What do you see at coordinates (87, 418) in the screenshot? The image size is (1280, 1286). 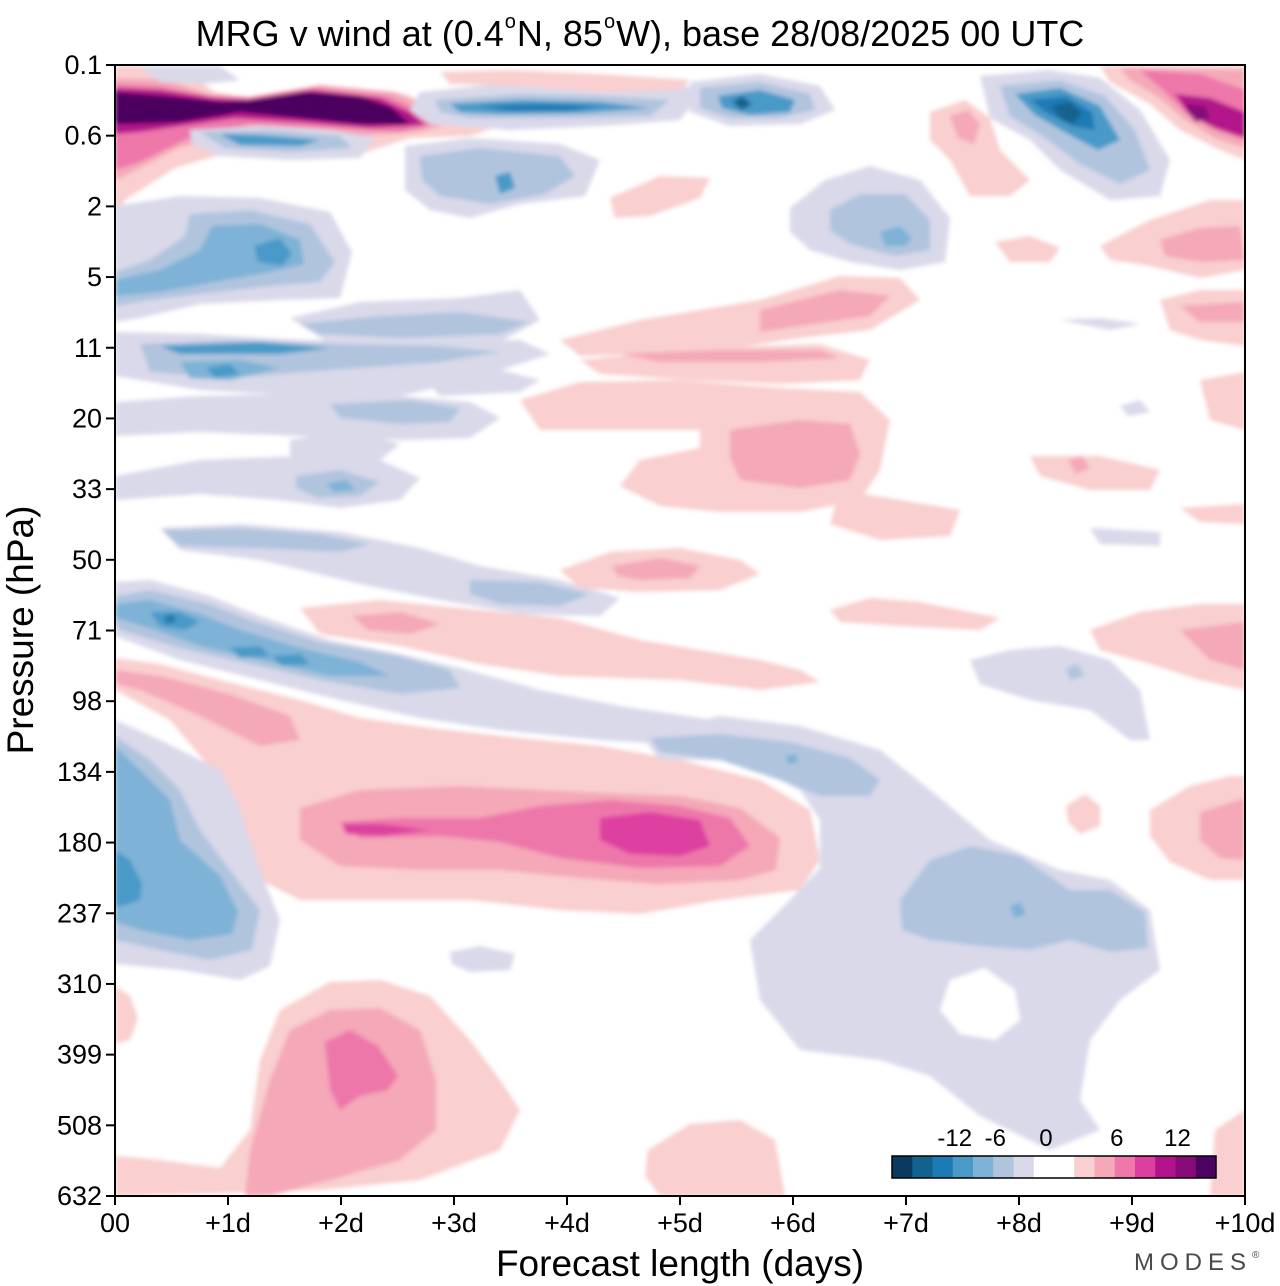 I see `y-tick-label: 20` at bounding box center [87, 418].